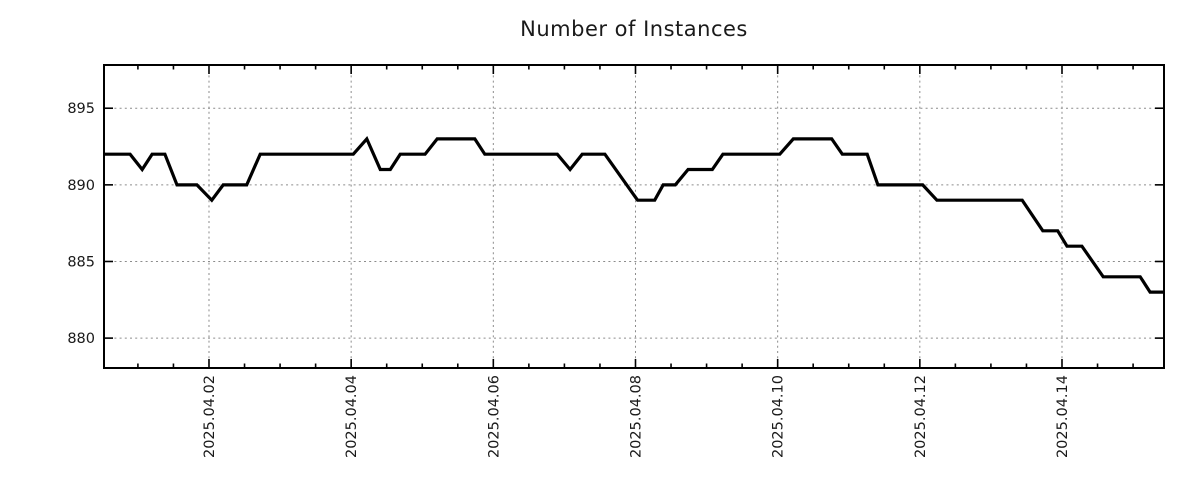  Describe the element at coordinates (81, 339) in the screenshot. I see `y-tick-label: 880` at that location.